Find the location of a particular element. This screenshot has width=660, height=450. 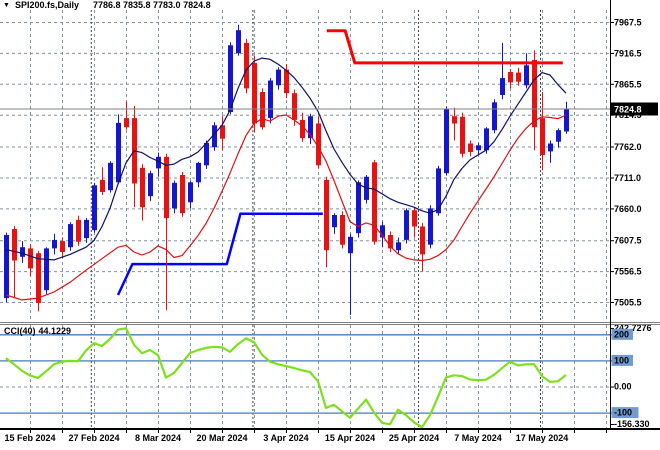

current-price-box is located at coordinates (634, 109).